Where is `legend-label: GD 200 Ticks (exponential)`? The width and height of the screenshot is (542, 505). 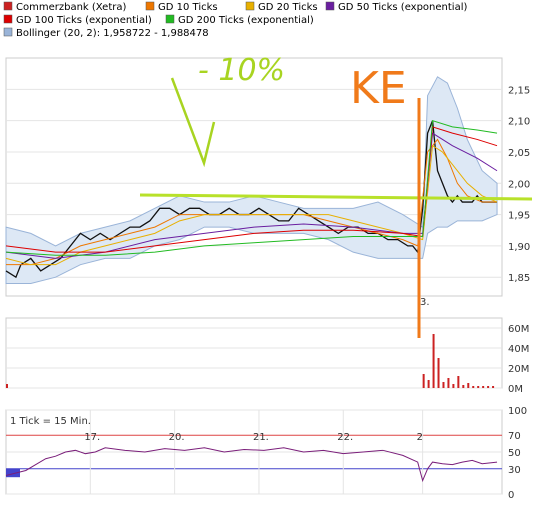
legend-label: GD 200 Ticks (exponential) is located at coordinates (246, 20).